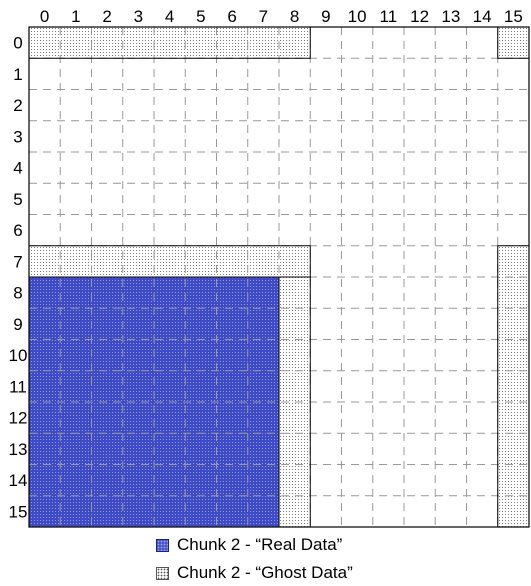 Image resolution: width=531 pixels, height=586 pixels. What do you see at coordinates (17, 136) in the screenshot?
I see `row-label-3: 3` at bounding box center [17, 136].